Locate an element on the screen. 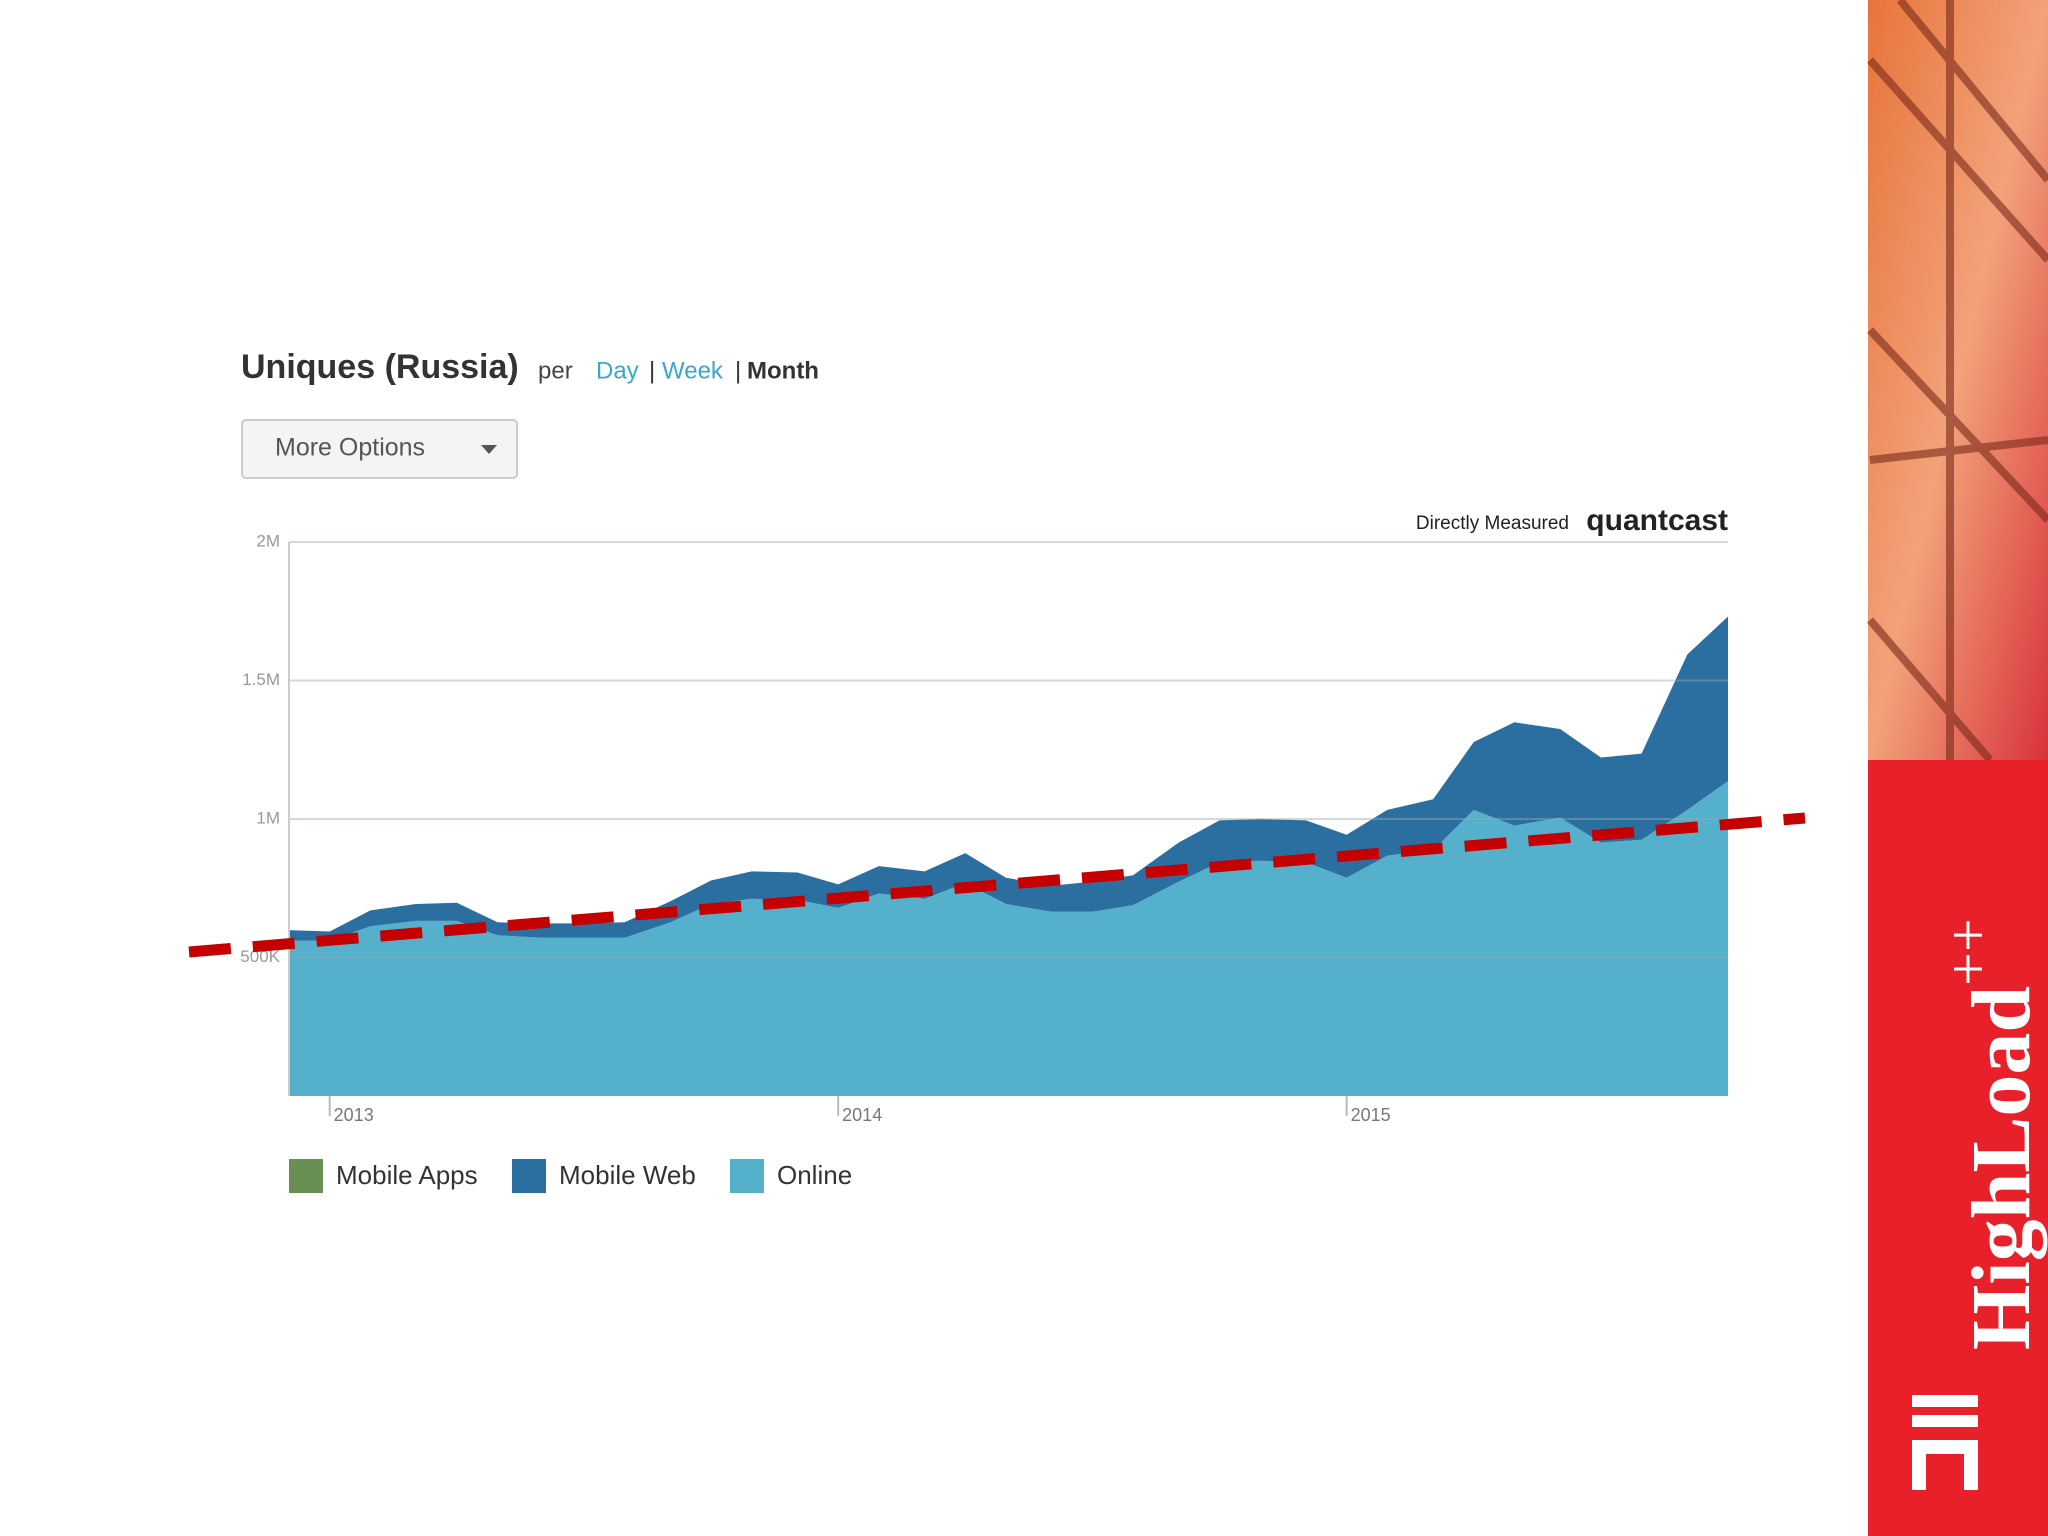 This screenshot has width=2048, height=1536. brand-logo is located at coordinates (1945, 1442).